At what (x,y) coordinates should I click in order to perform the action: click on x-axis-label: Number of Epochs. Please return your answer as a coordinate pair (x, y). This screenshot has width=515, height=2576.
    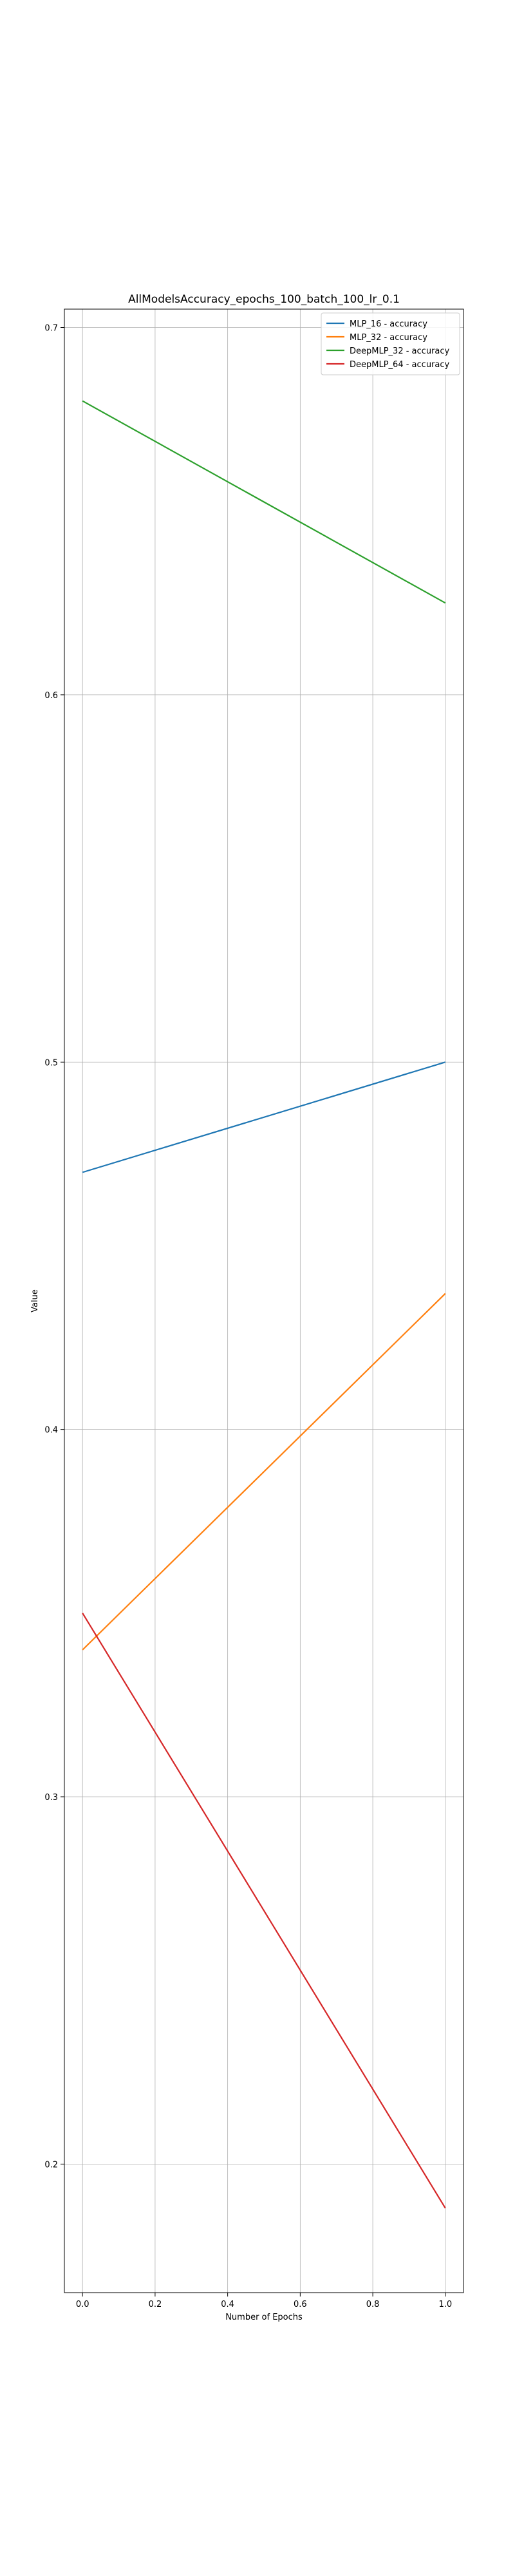
    Looking at the image, I should click on (264, 2317).